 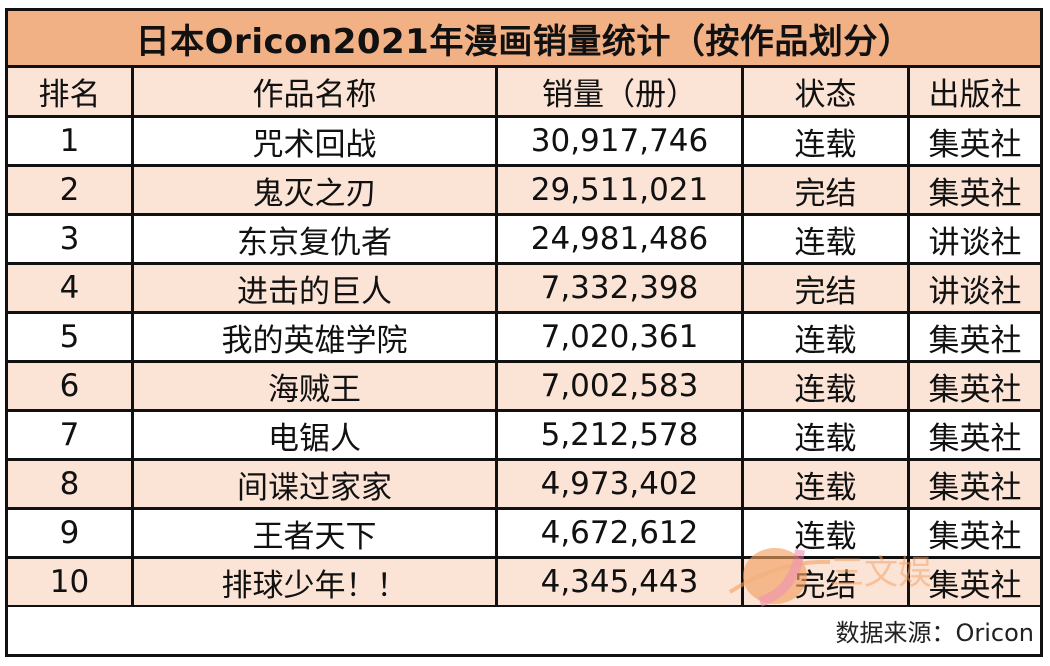 I want to click on rank-cell: 4, so click(x=71, y=288).